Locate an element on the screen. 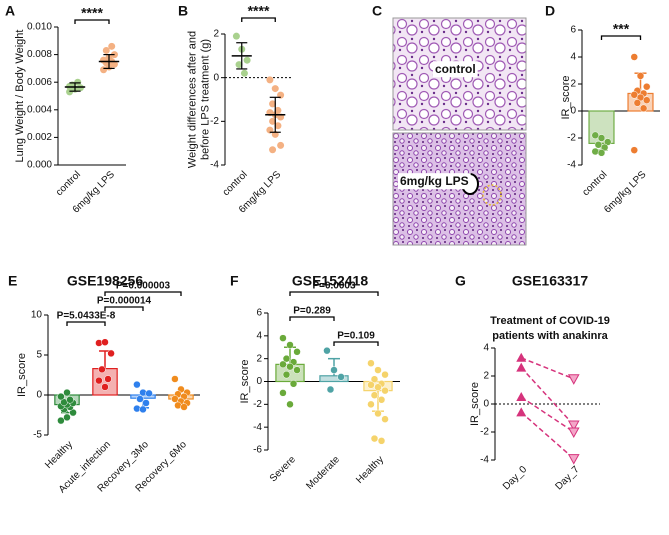 The height and width of the screenshot is (535, 669). significance-label: P=0.000003 is located at coordinates (143, 286).